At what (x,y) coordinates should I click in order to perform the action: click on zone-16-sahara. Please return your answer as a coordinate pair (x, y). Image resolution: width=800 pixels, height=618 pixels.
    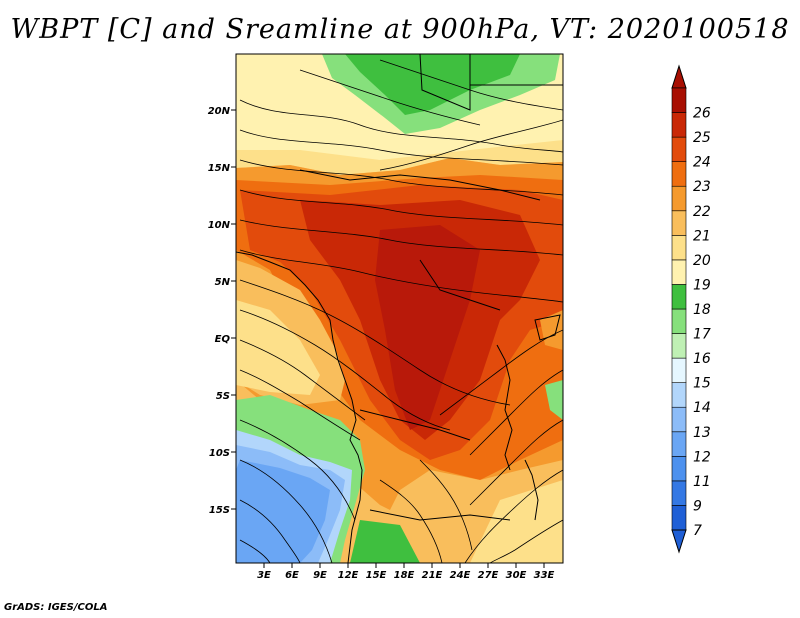
    Looking at the image, I should click on (432, 84).